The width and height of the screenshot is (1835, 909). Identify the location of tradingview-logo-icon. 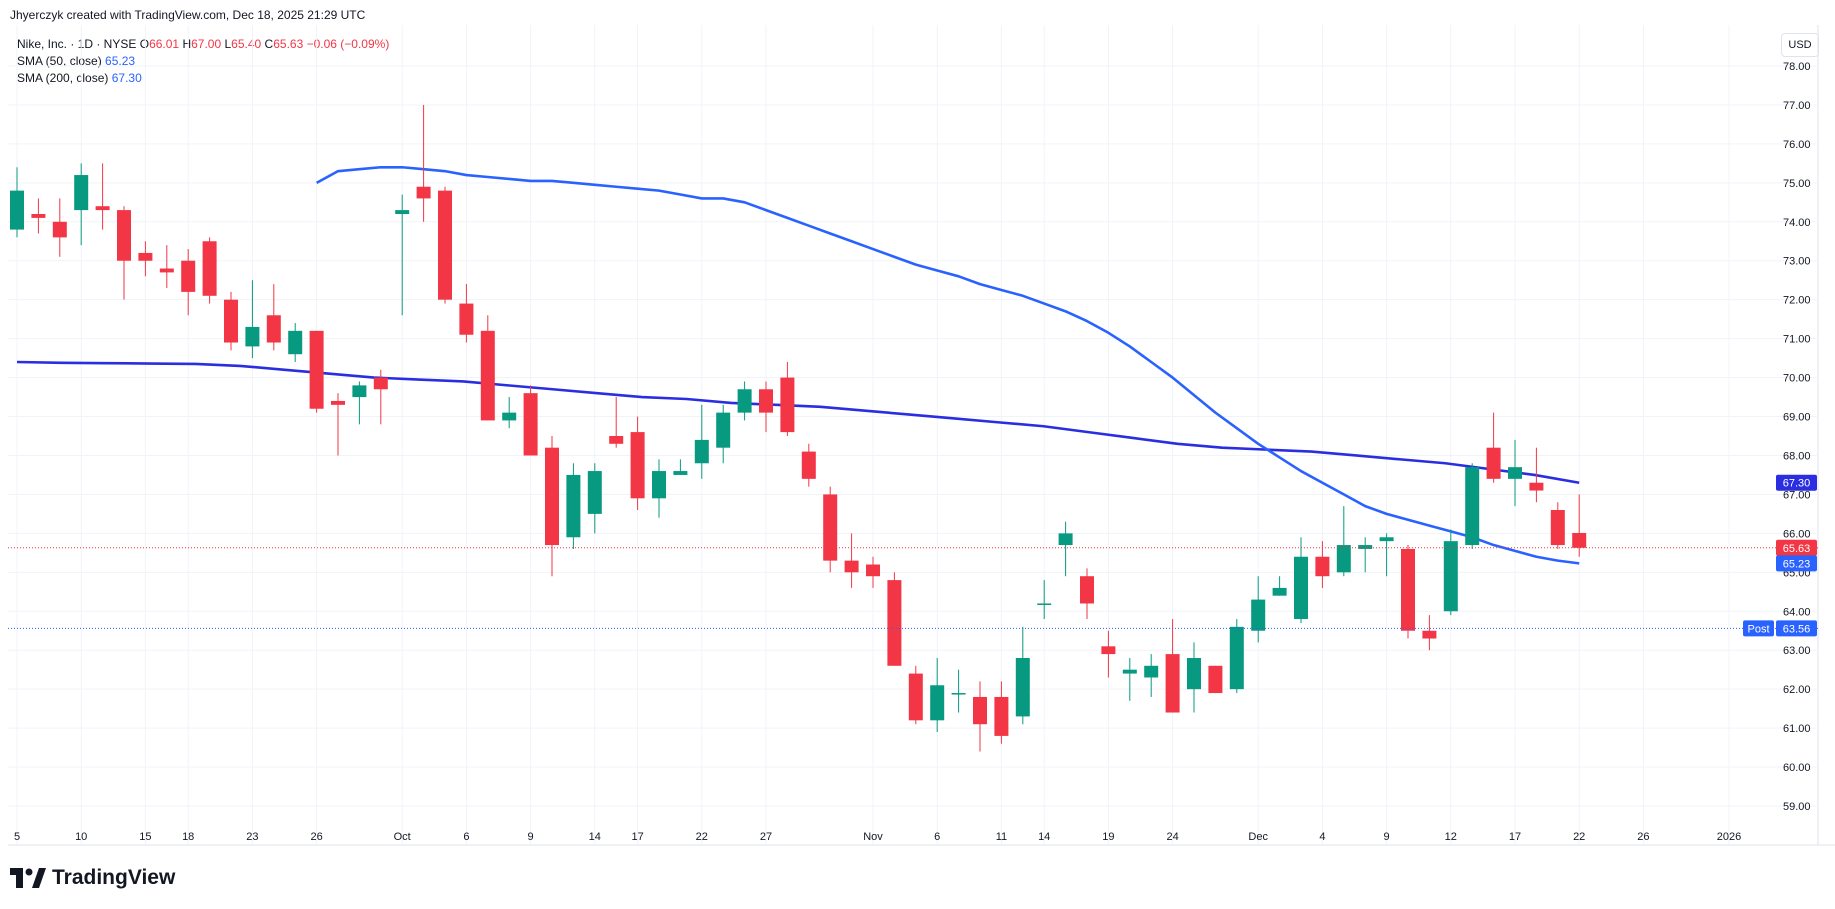
(28, 878).